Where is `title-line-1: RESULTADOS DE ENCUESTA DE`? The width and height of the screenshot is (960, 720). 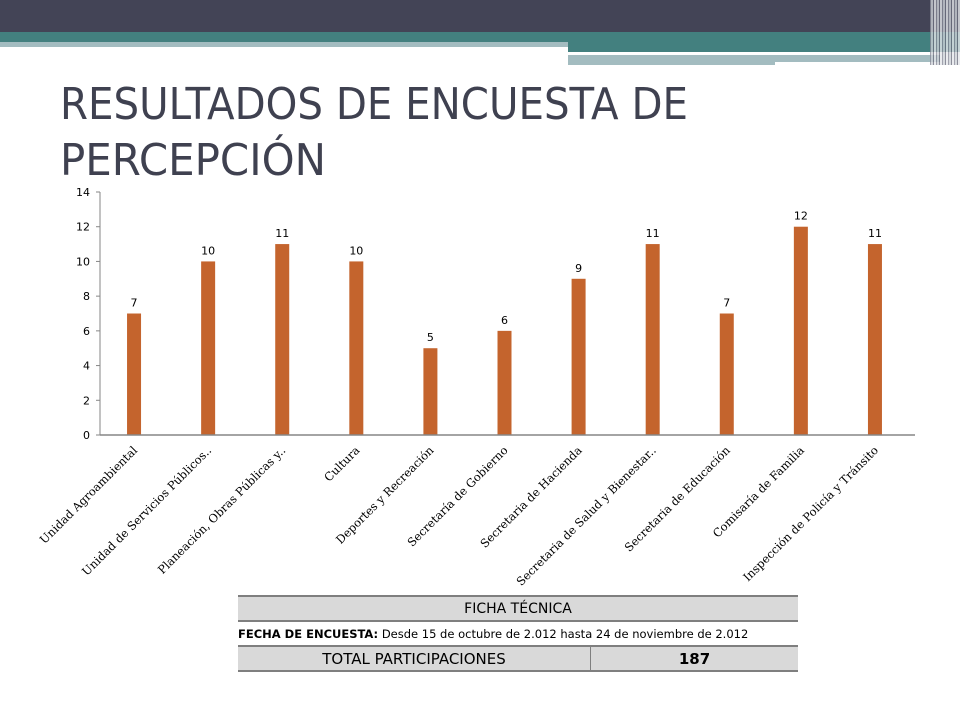 title-line-1: RESULTADOS DE ENCUESTA DE is located at coordinates (374, 104).